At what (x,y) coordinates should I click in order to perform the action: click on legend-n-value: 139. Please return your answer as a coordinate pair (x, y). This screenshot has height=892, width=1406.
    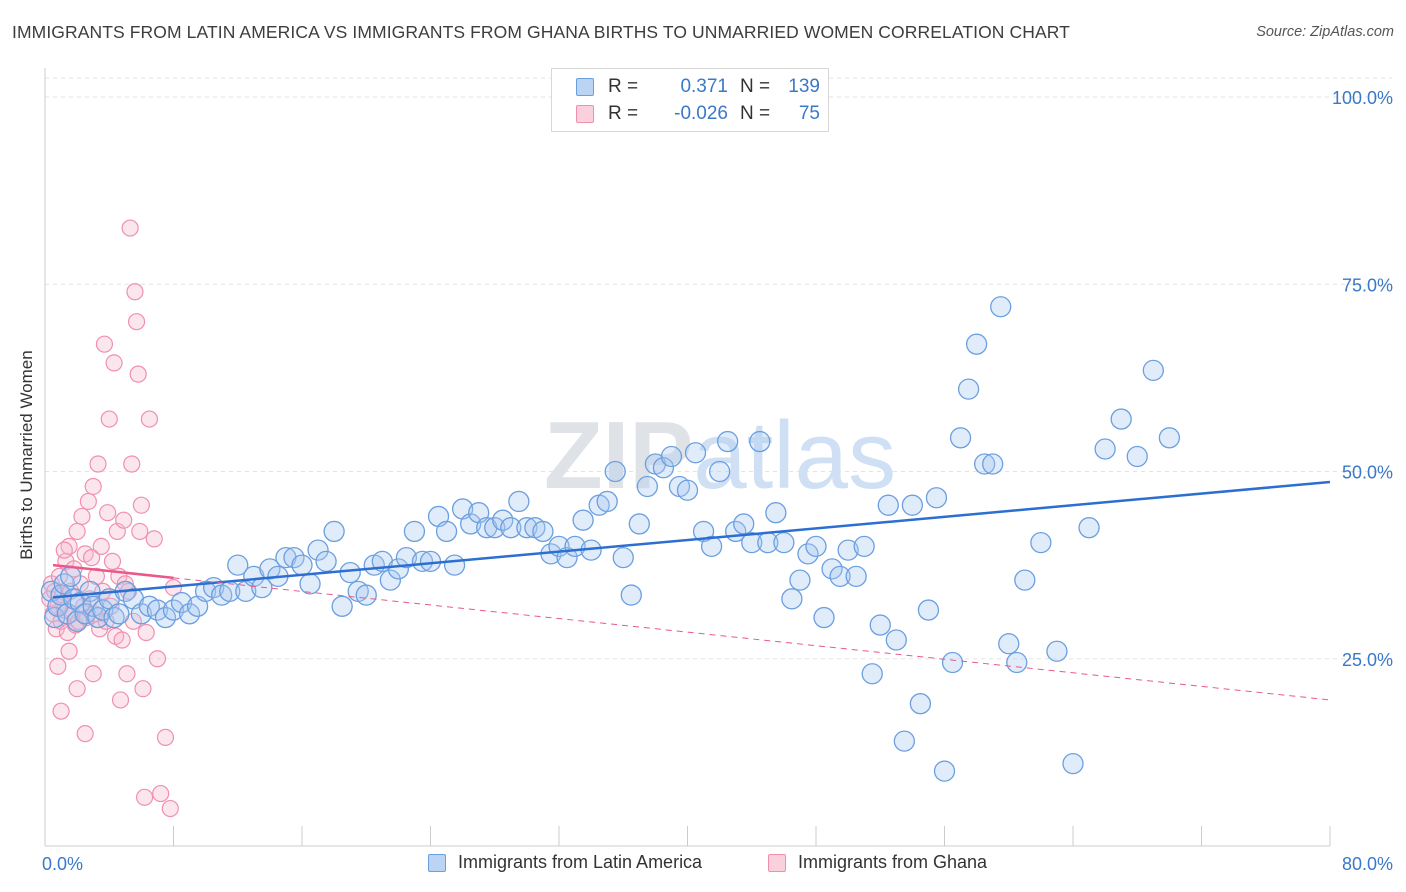
    Looking at the image, I should click on (804, 86).